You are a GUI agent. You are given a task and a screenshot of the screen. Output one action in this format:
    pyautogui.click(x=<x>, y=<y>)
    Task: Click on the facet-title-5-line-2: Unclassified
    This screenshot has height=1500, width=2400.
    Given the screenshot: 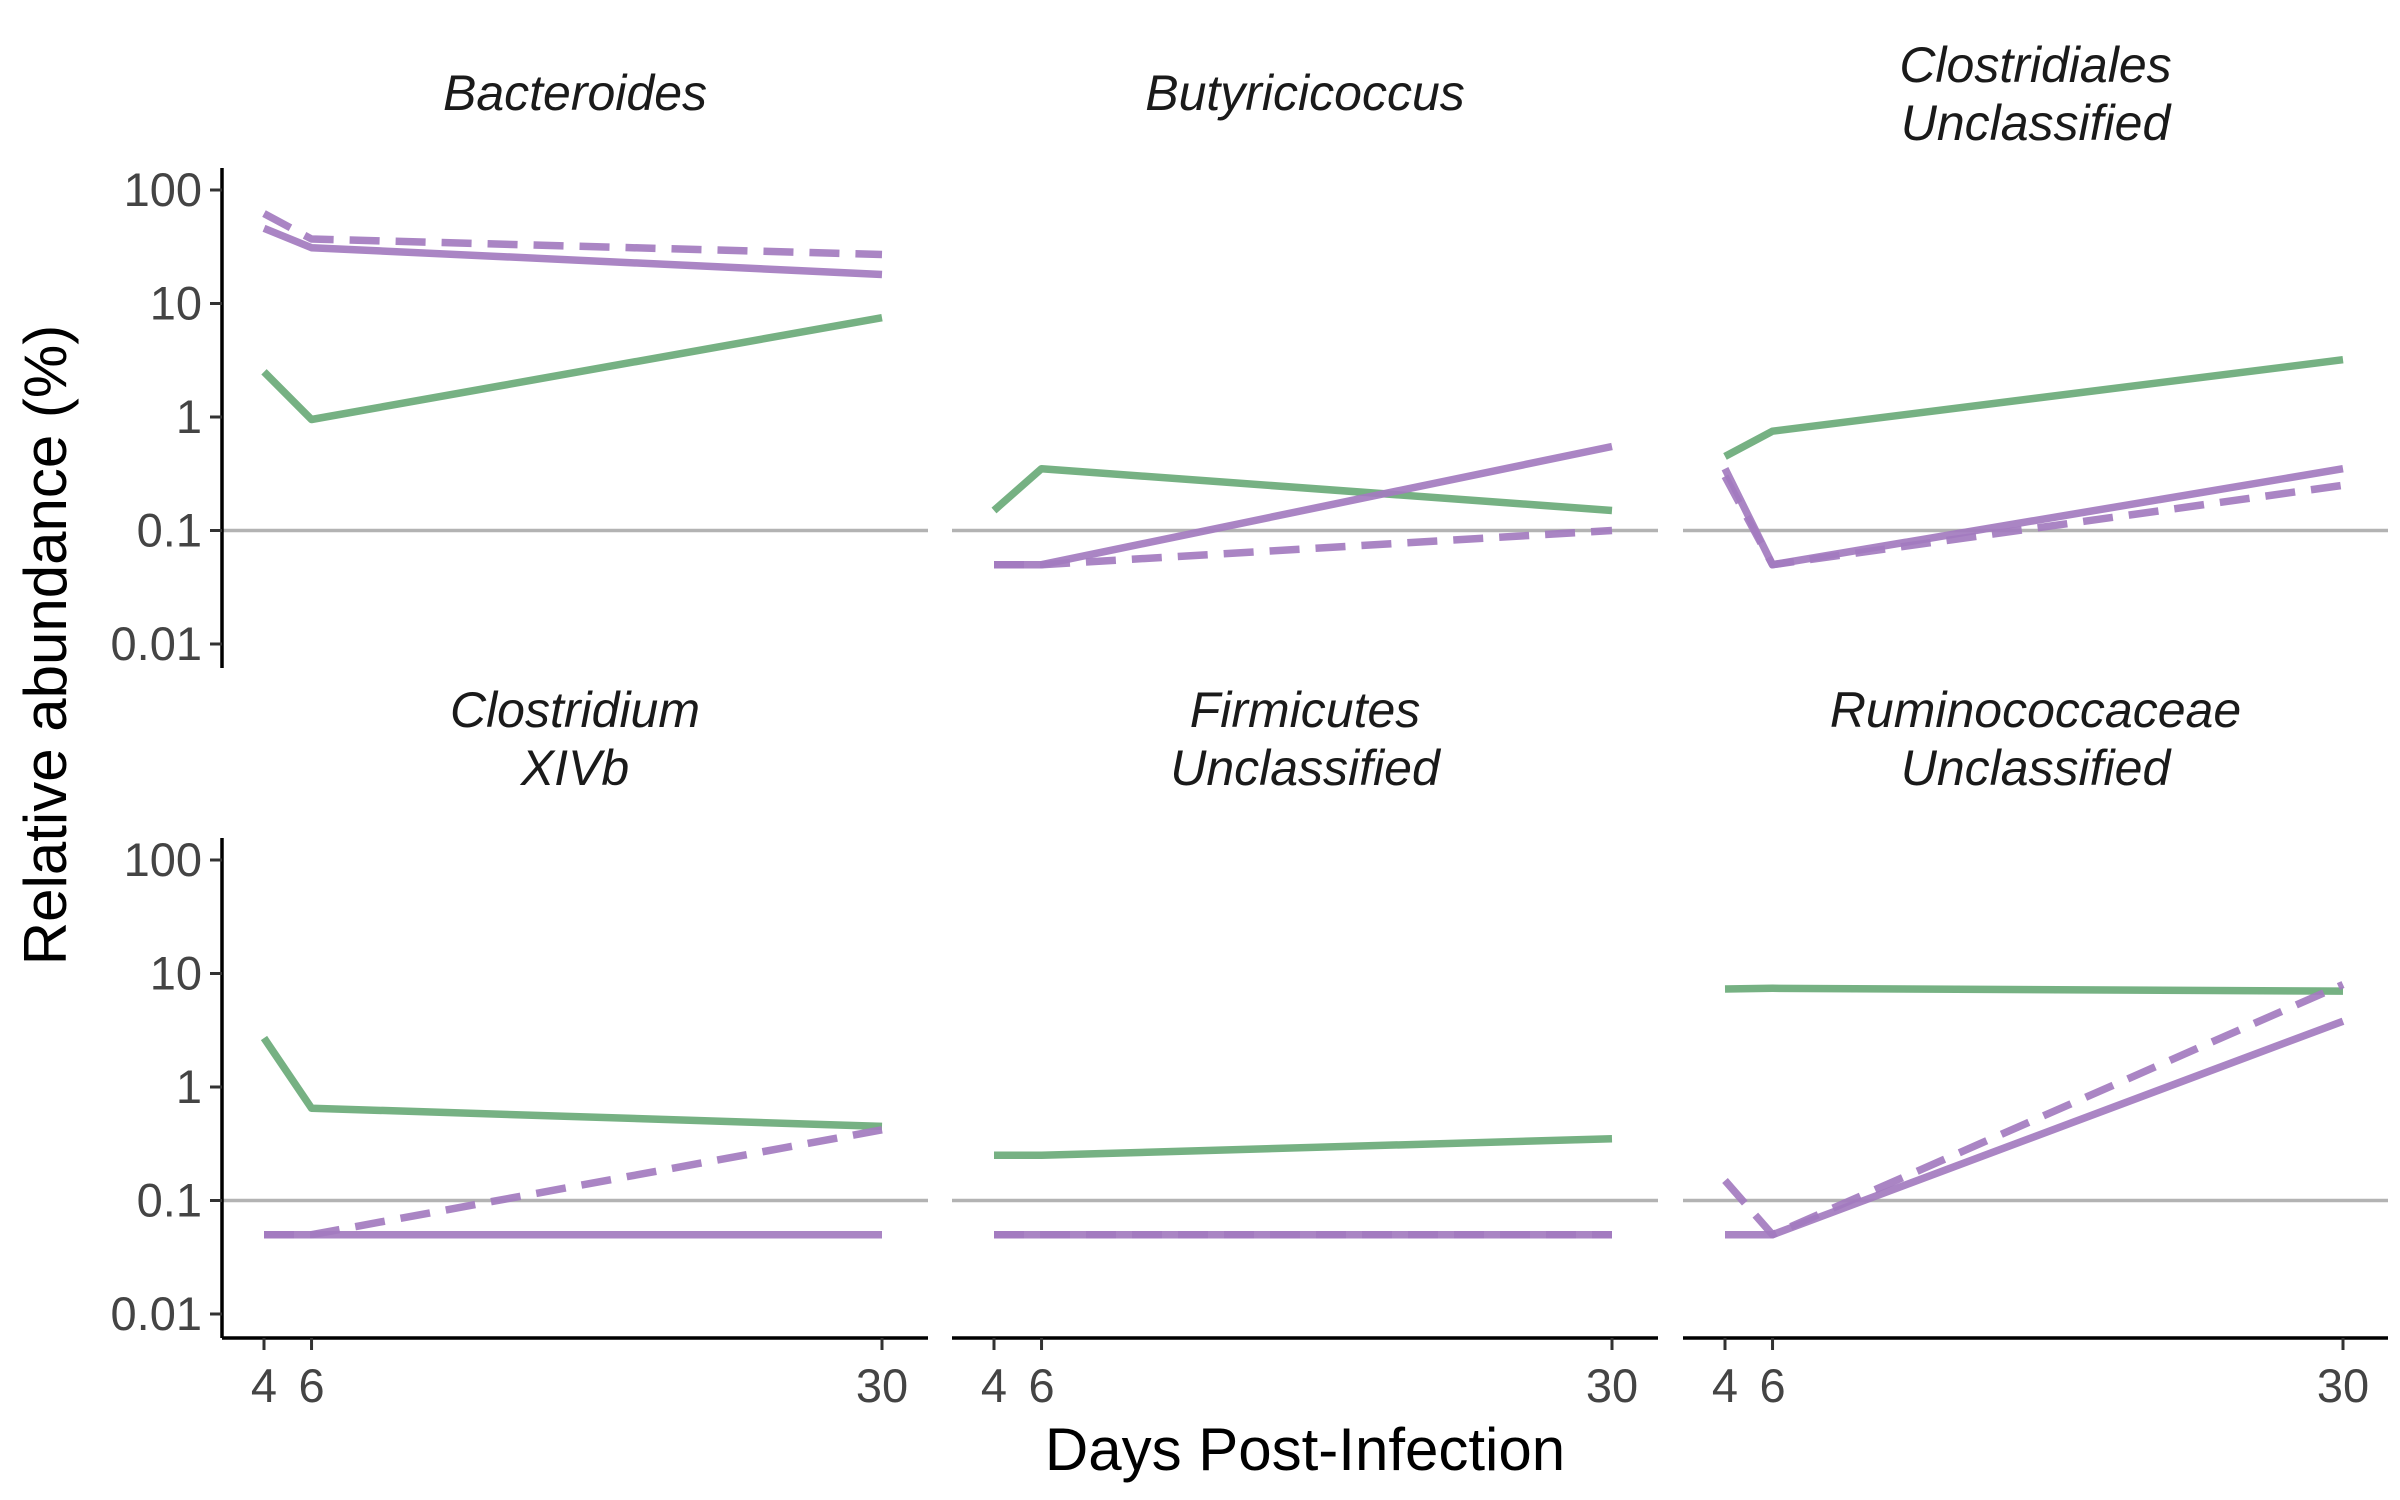 What is the action you would take?
    pyautogui.click(x=1306, y=768)
    